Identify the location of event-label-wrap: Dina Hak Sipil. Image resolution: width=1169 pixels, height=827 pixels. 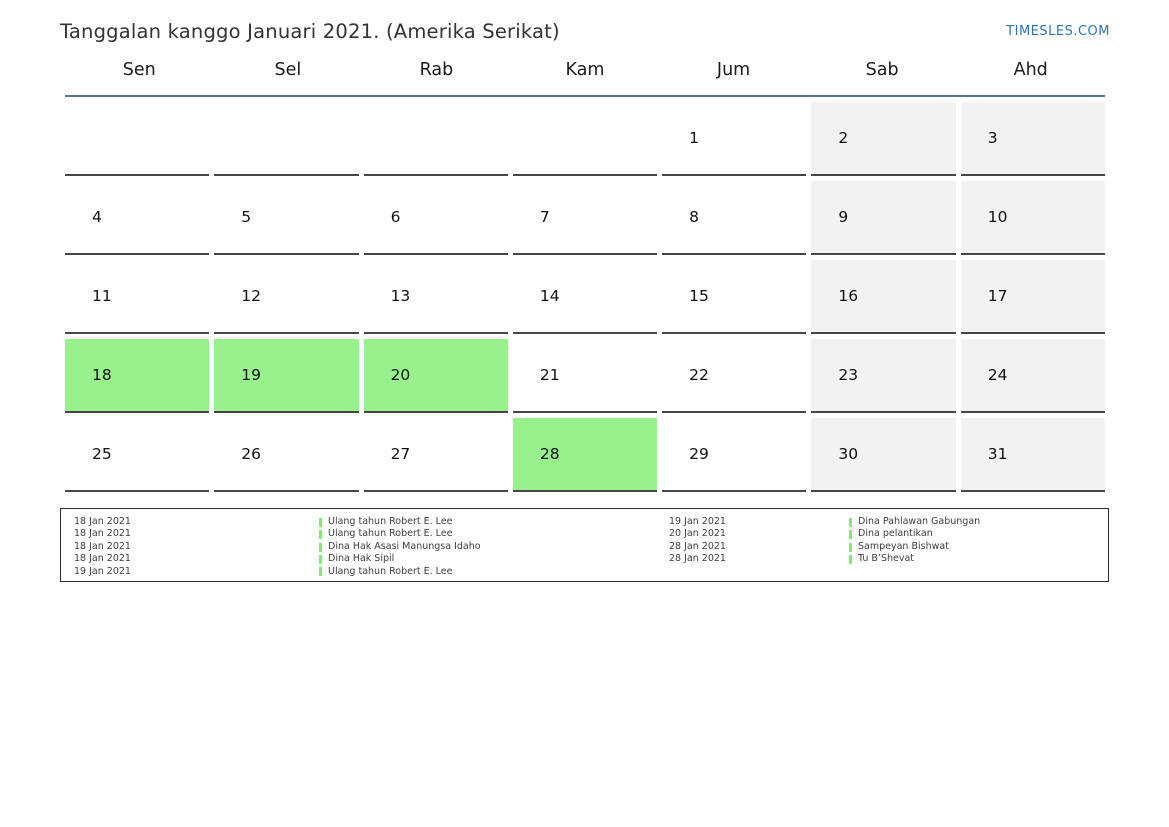
(356, 559).